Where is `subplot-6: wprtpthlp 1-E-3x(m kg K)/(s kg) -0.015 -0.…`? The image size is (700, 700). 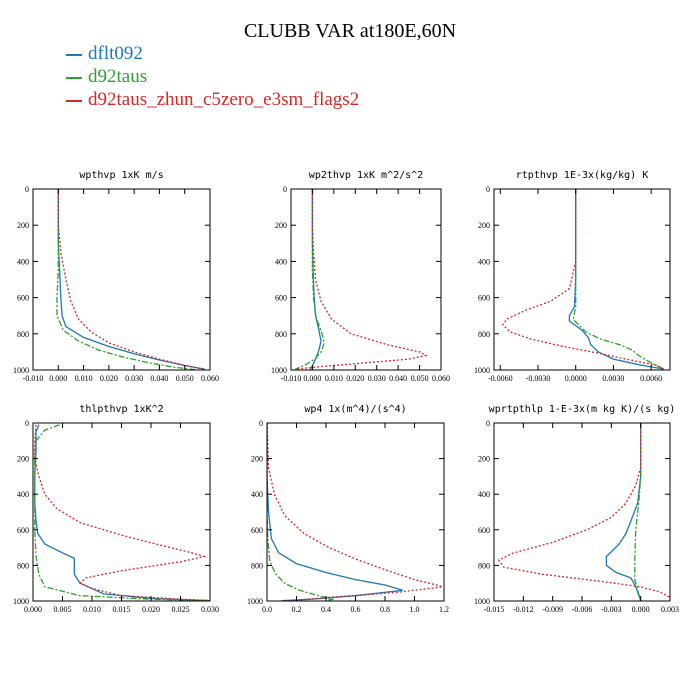 subplot-6: wprtpthlp 1-E-3x(m kg K)/(s kg) -0.015 -0.… is located at coordinates (576, 509).